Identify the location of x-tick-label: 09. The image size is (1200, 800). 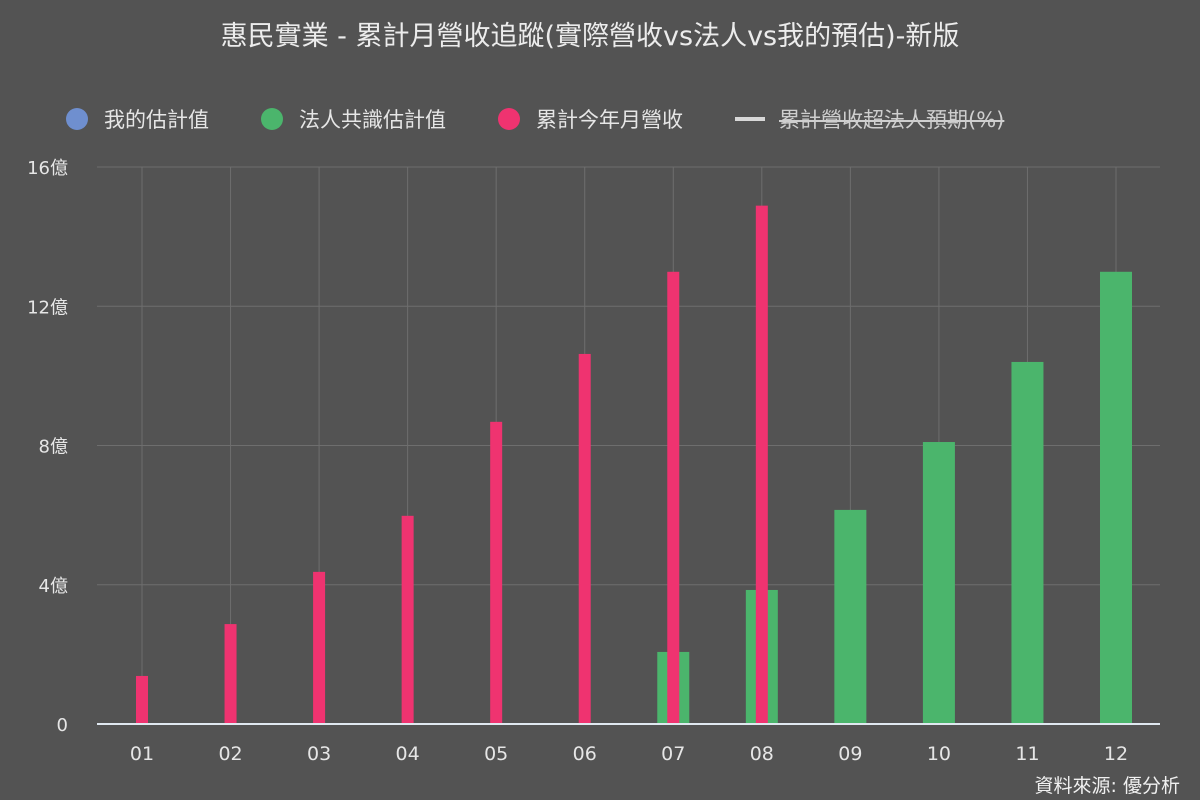
(850, 754).